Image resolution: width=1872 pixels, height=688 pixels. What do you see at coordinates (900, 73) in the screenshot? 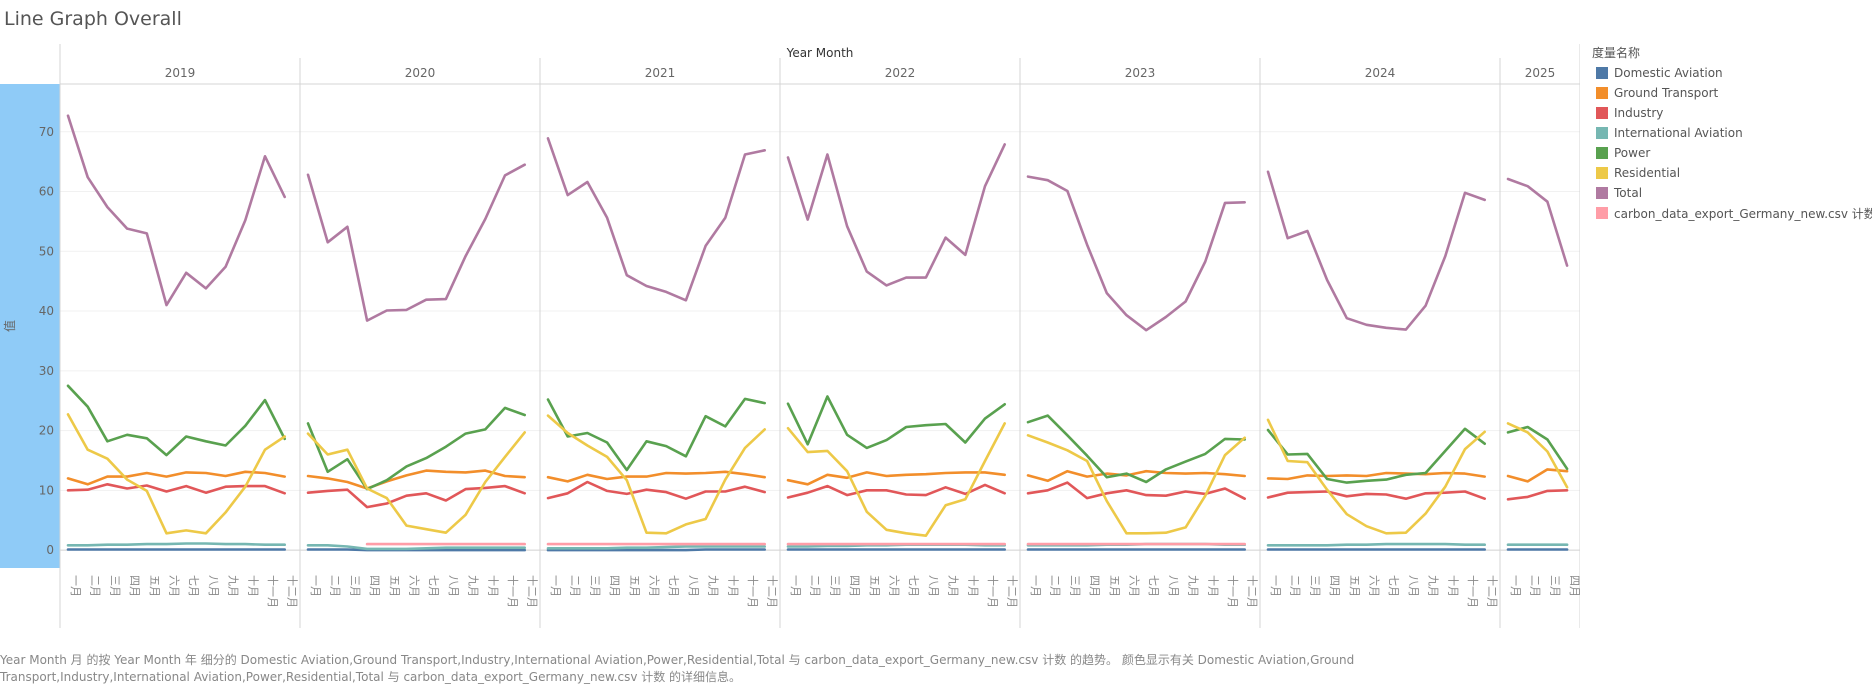
I see `year-header: 2022` at bounding box center [900, 73].